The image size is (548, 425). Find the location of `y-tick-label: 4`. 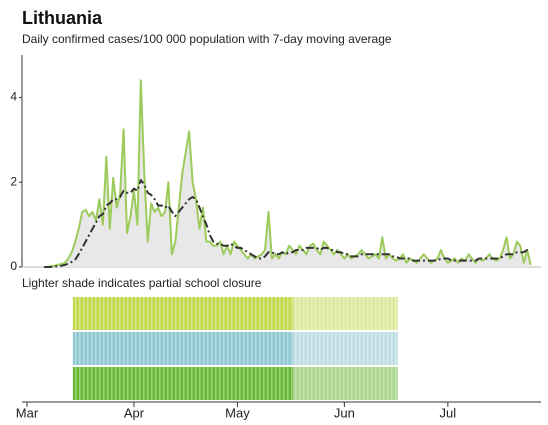

y-tick-label: 4 is located at coordinates (13, 97).